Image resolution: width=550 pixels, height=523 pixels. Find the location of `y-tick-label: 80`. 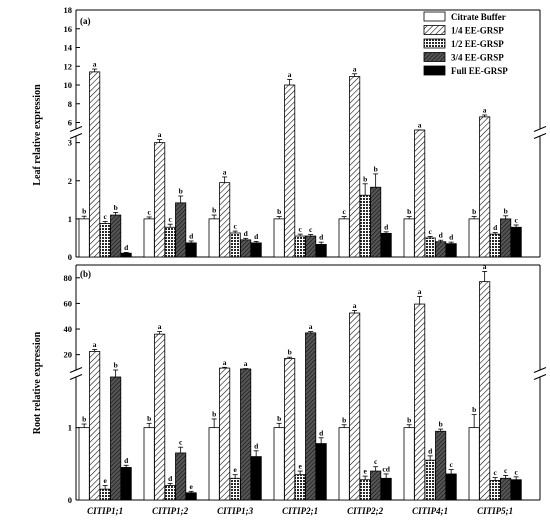

y-tick-label: 80 is located at coordinates (68, 278).